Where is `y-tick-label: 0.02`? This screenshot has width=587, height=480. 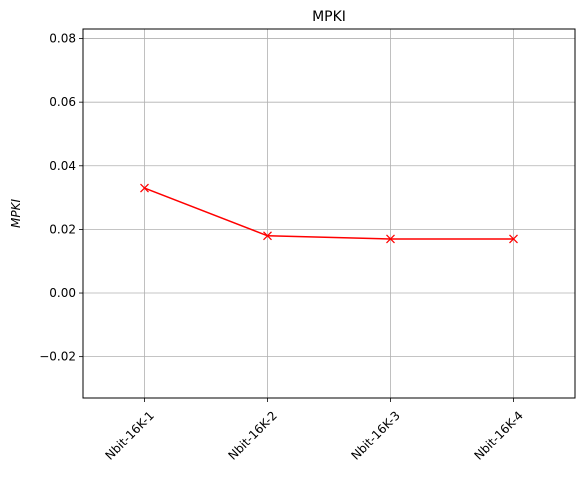
y-tick-label: 0.02 is located at coordinates (62, 229).